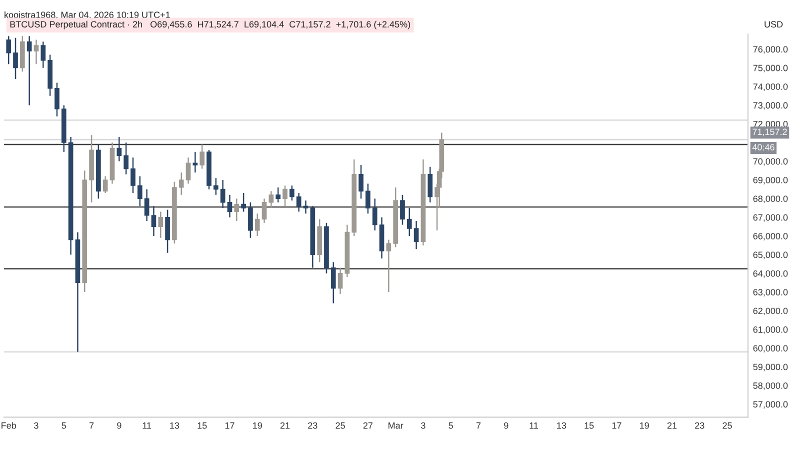  I want to click on y-tick-label: 76,000.0, so click(770, 50).